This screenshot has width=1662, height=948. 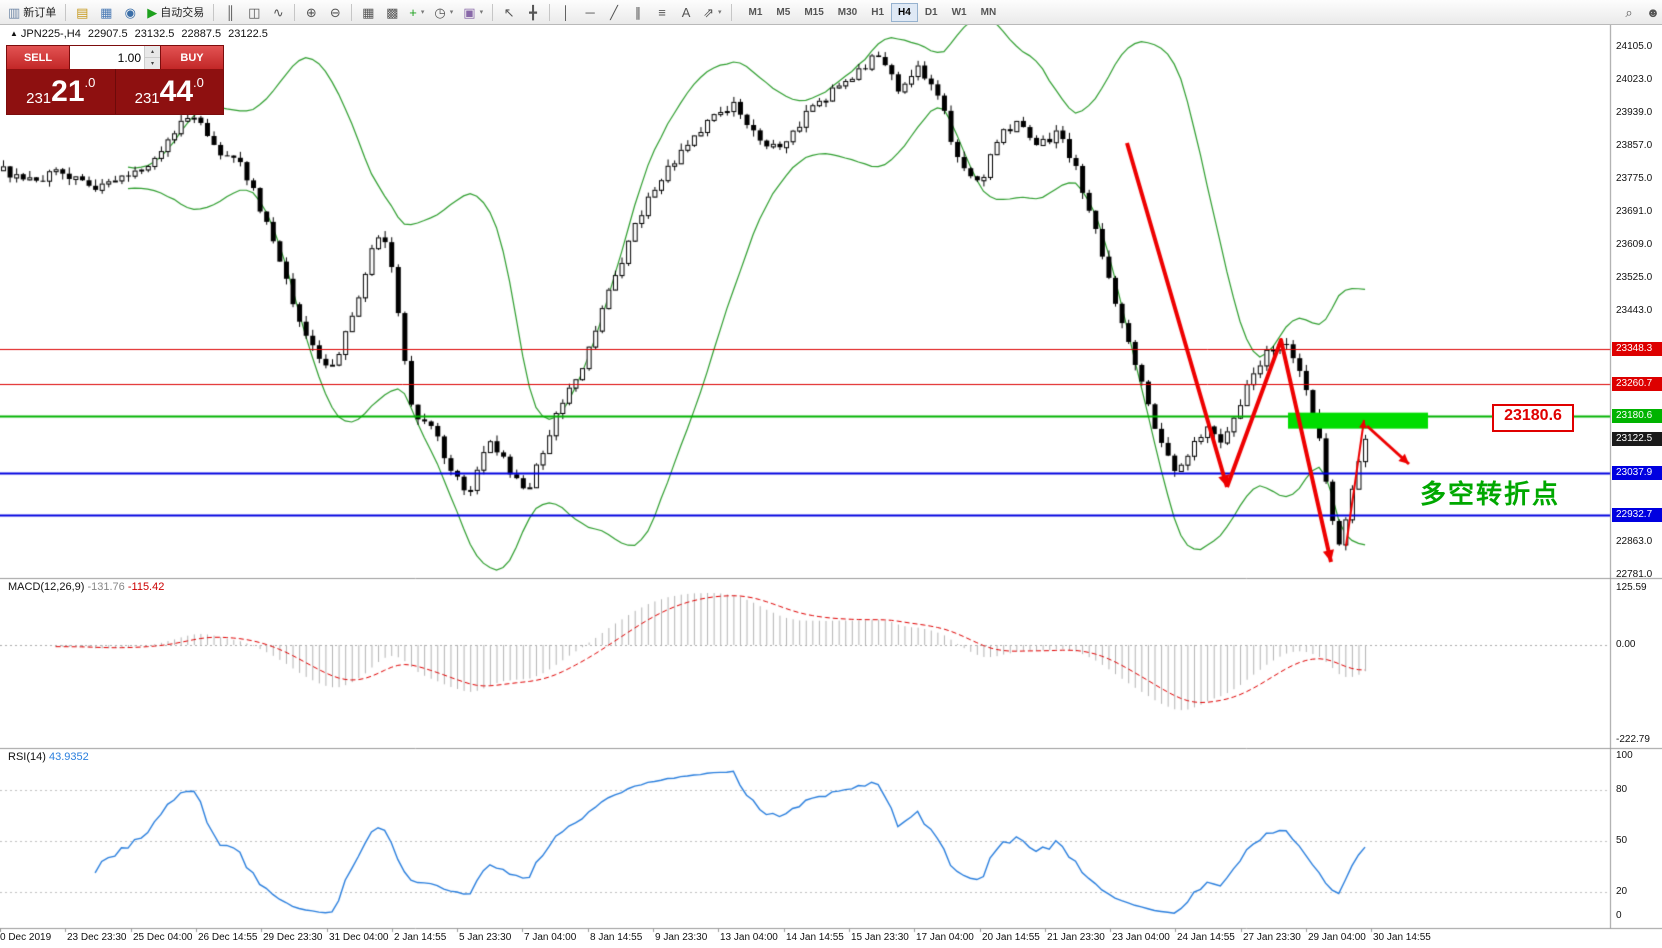 What do you see at coordinates (40, 13) in the screenshot?
I see `new-order-label: 新订单` at bounding box center [40, 13].